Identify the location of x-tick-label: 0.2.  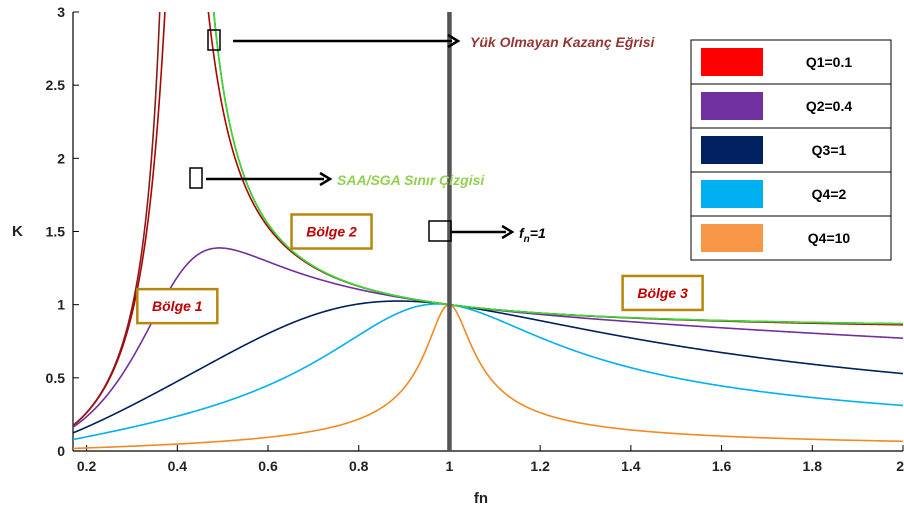
(87, 466).